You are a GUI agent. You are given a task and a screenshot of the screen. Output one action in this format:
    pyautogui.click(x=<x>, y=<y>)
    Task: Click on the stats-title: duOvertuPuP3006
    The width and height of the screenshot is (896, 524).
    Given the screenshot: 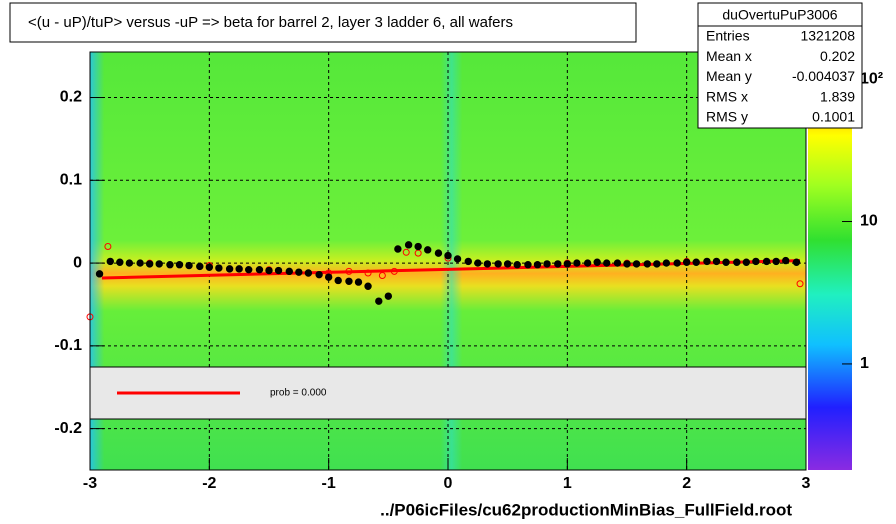 What is the action you would take?
    pyautogui.click(x=779, y=15)
    